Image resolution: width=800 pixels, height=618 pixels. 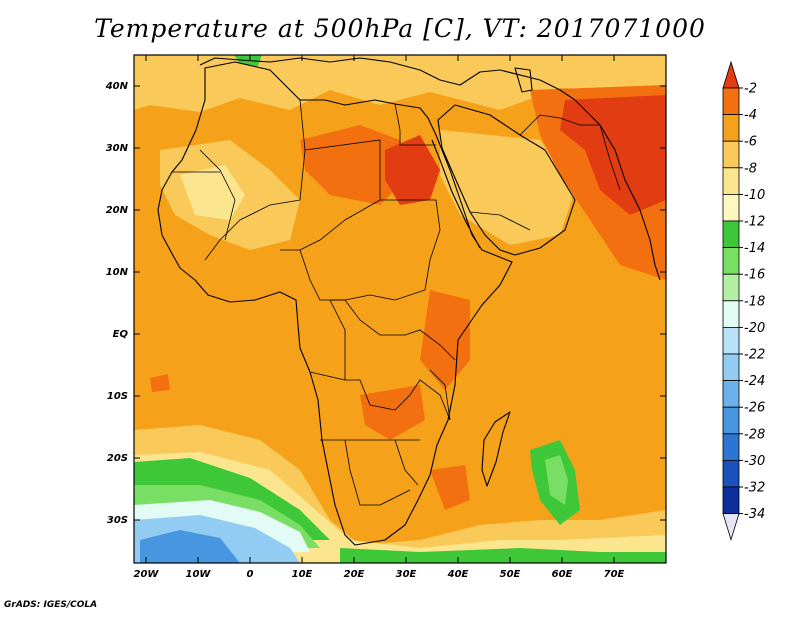 What do you see at coordinates (387, 79) in the screenshot?
I see `europe-coastline` at bounding box center [387, 79].